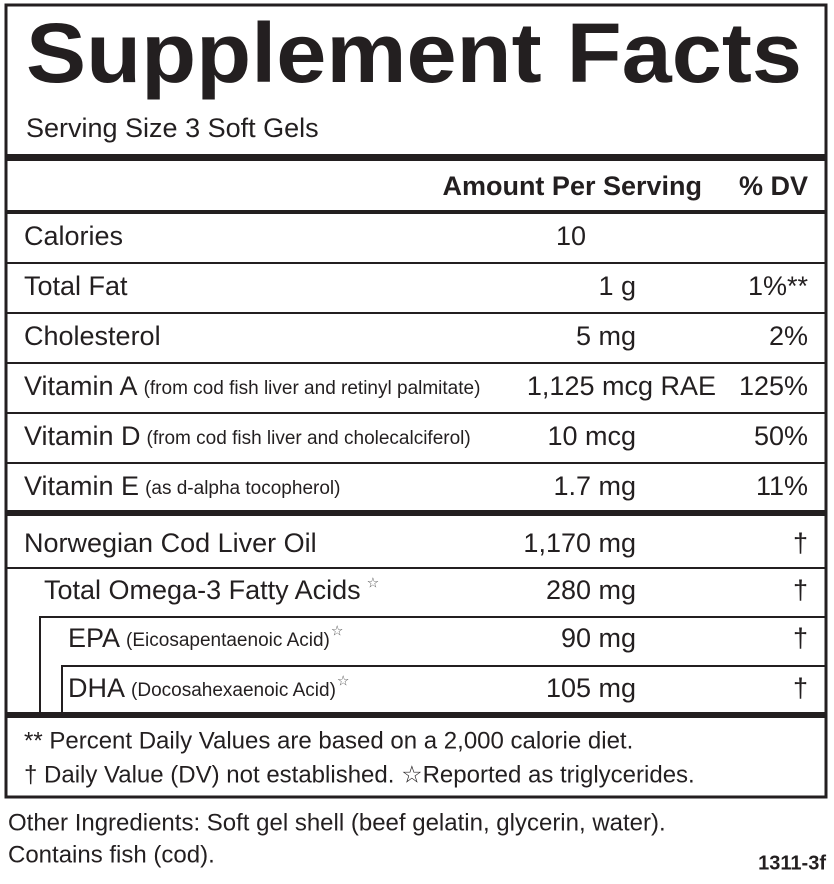 This screenshot has height=884, width=834. I want to click on dv-header: % DV, so click(773, 186).